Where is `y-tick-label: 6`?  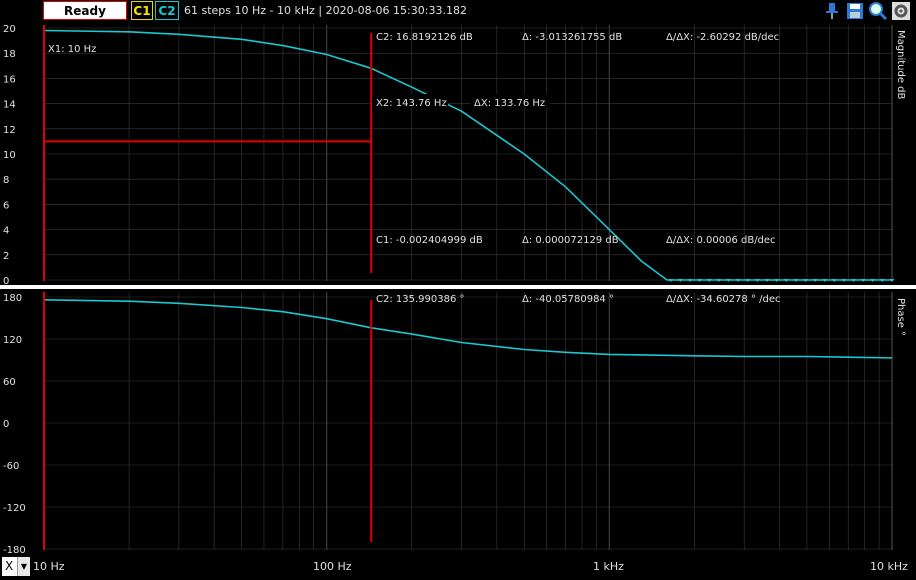
y-tick-label: 6 is located at coordinates (6, 205).